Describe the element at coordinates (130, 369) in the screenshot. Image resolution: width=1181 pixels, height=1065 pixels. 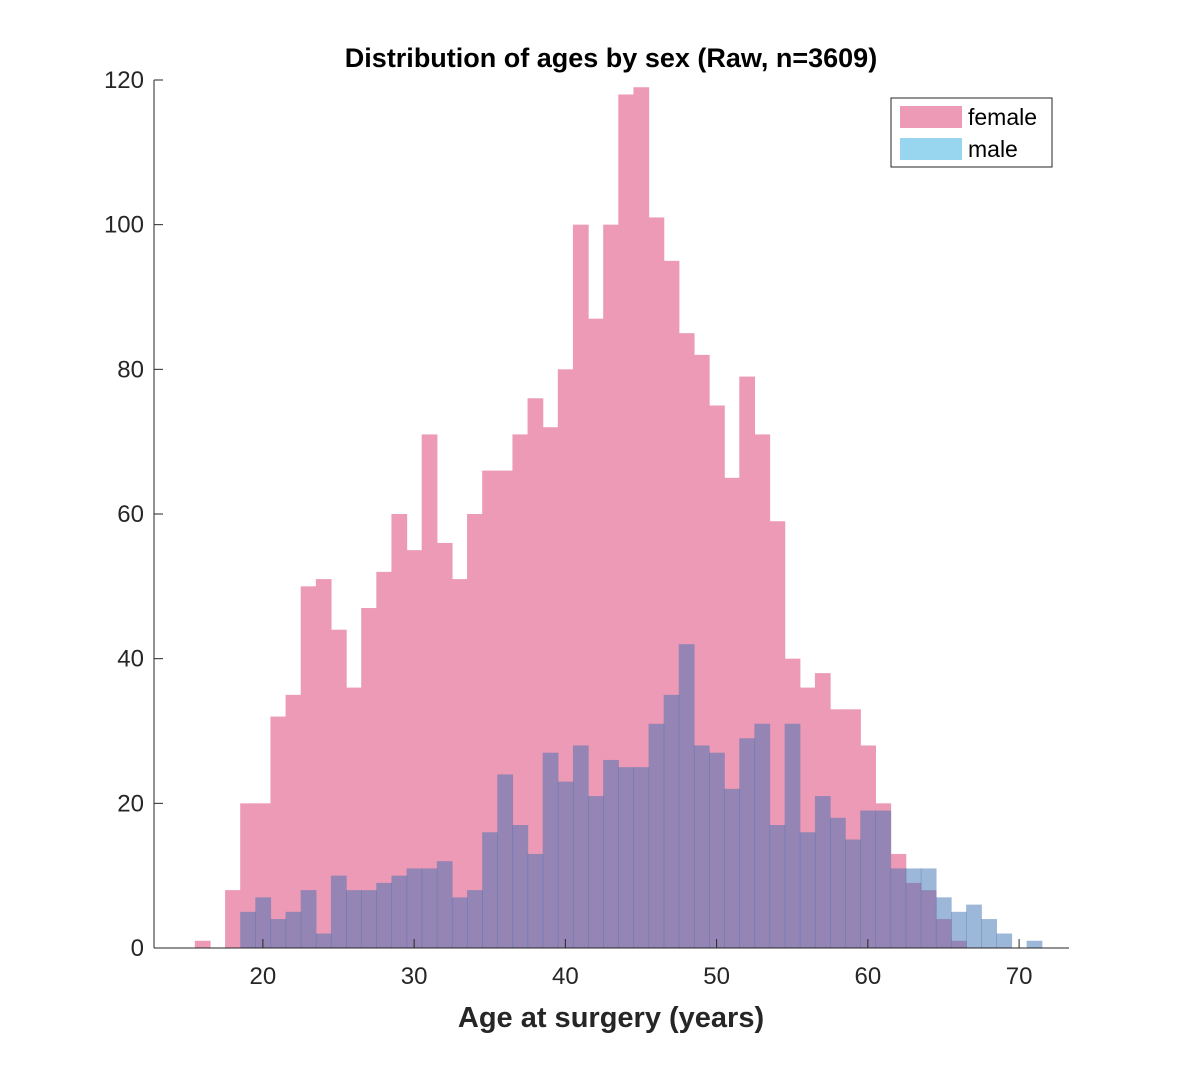
I see `y-tick-label: 80` at that location.